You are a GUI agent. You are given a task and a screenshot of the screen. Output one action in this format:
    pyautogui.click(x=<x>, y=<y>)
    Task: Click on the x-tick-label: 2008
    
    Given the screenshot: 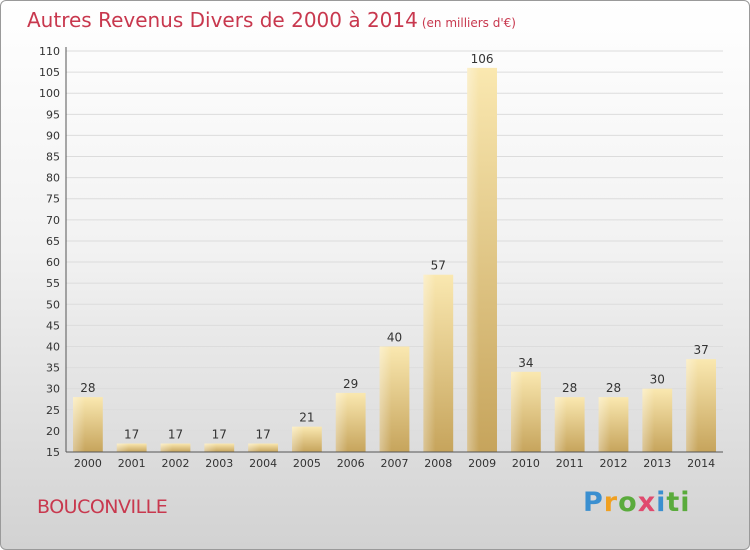 What is the action you would take?
    pyautogui.click(x=438, y=463)
    